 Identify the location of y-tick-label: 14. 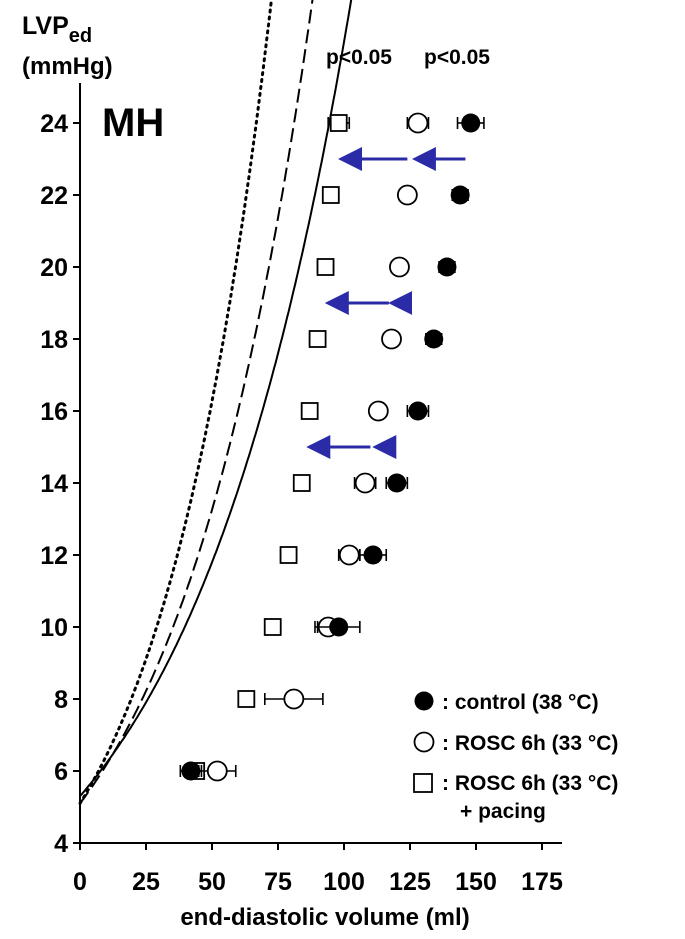
(54, 484).